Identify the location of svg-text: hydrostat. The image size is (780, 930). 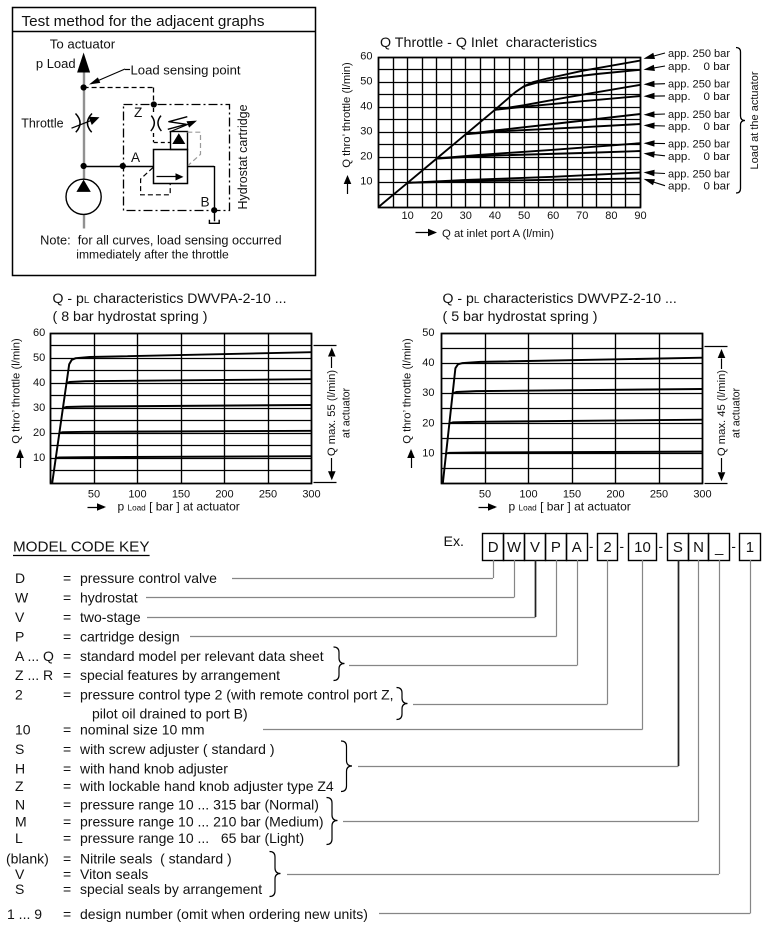
(109, 597).